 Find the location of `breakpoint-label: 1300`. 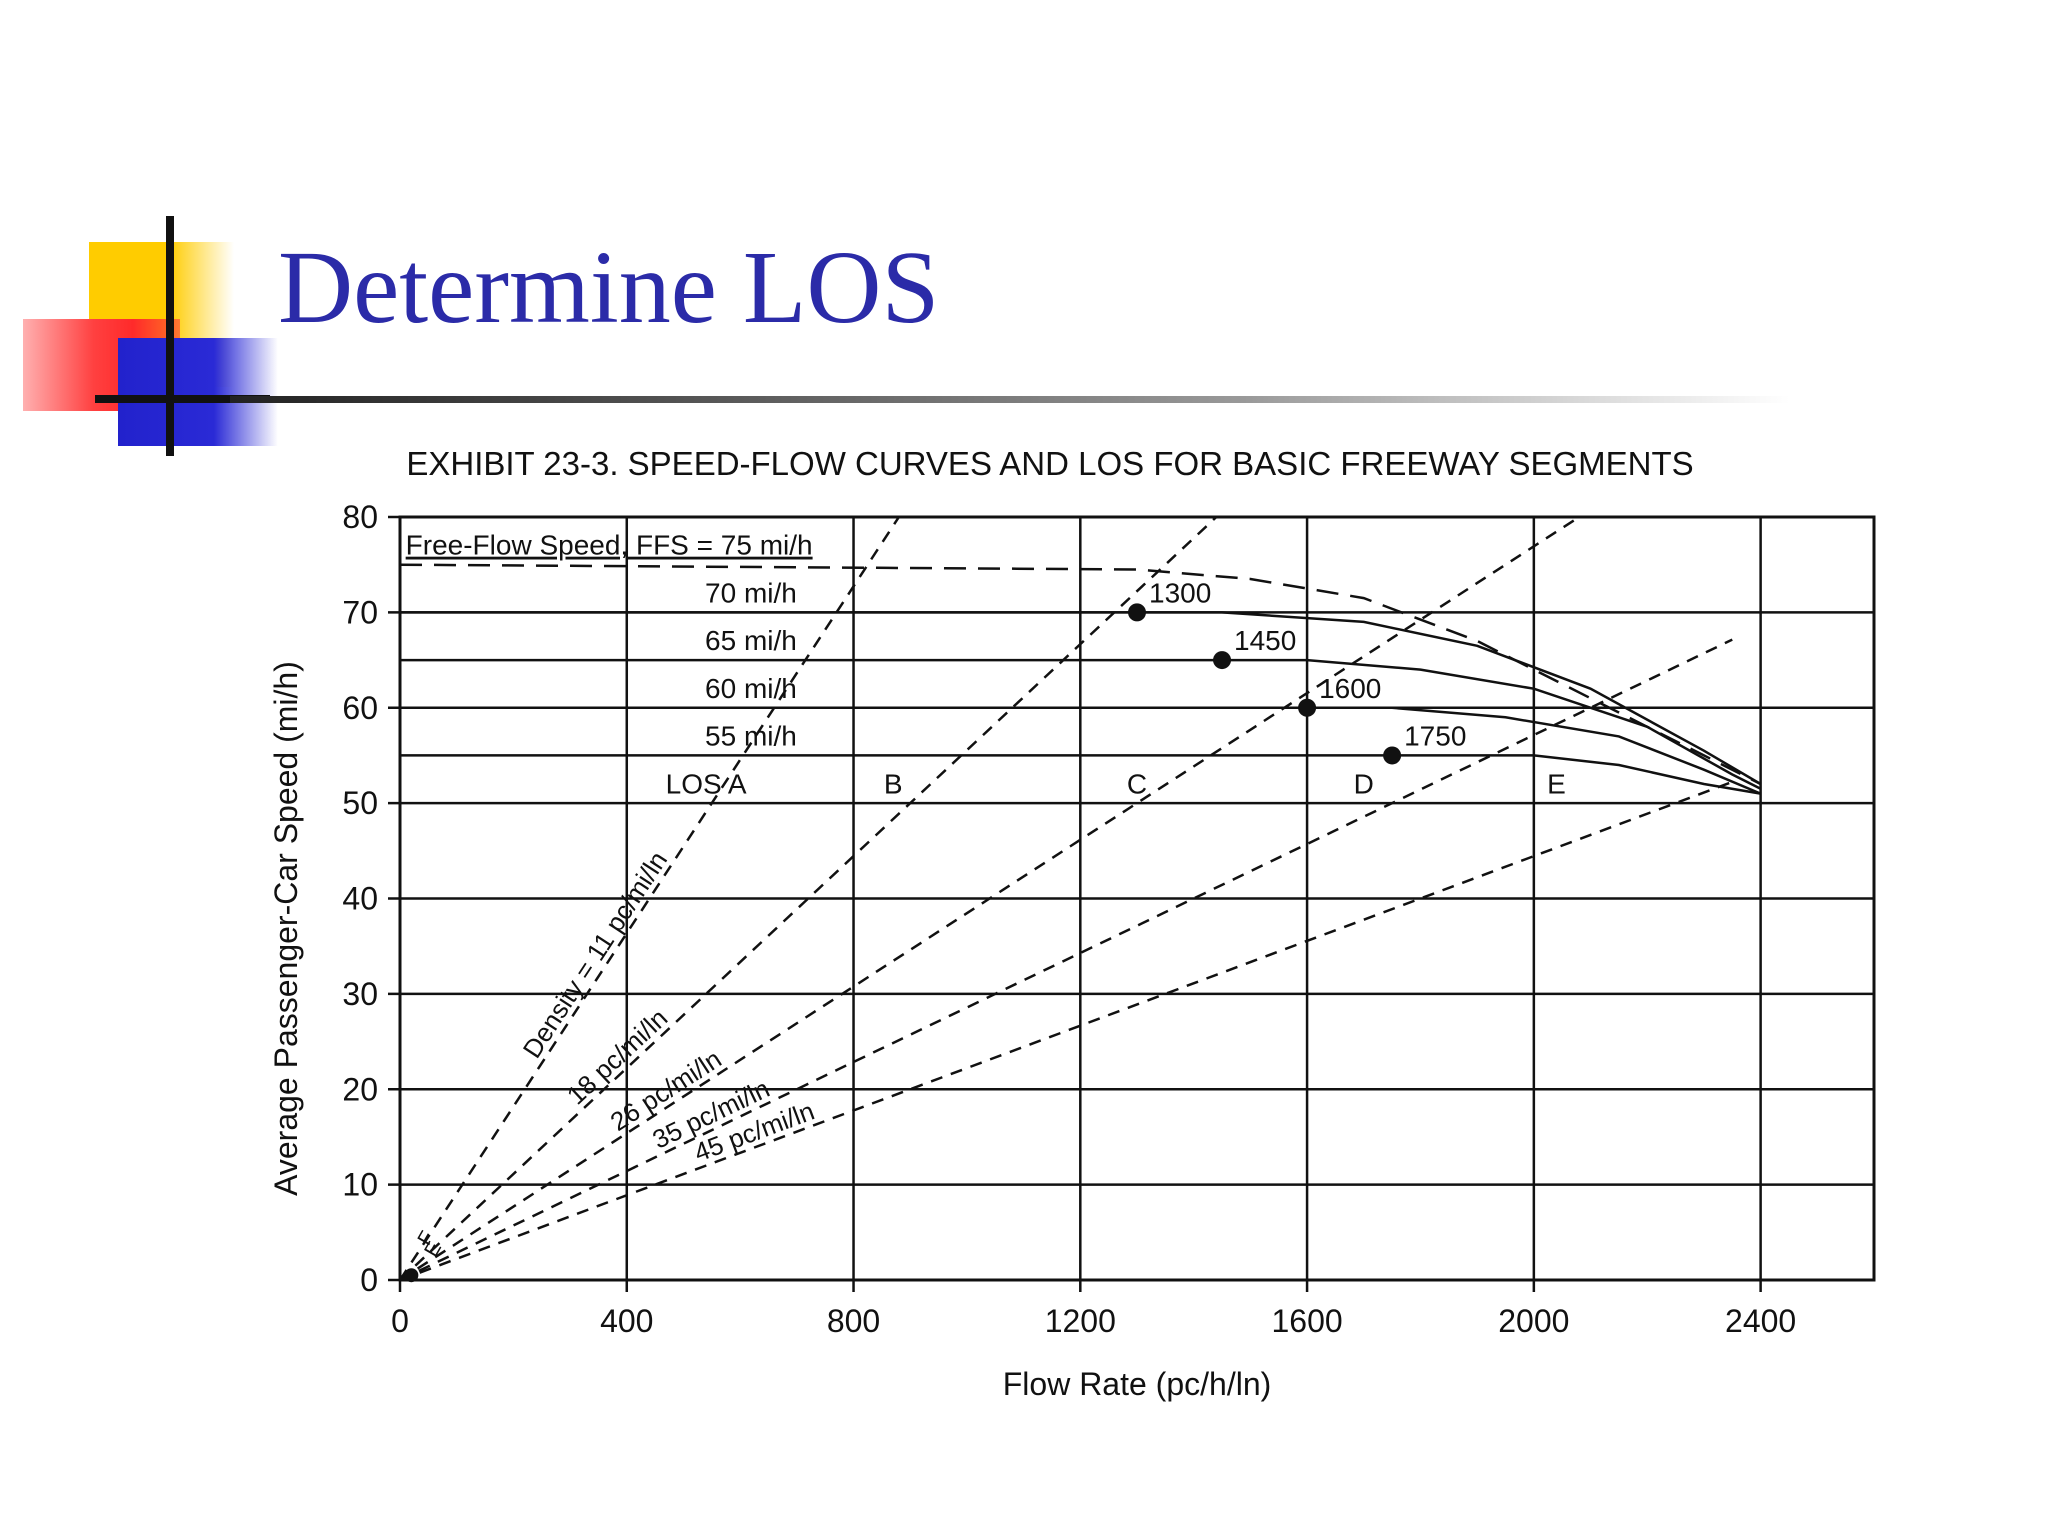

breakpoint-label: 1300 is located at coordinates (1180, 592).